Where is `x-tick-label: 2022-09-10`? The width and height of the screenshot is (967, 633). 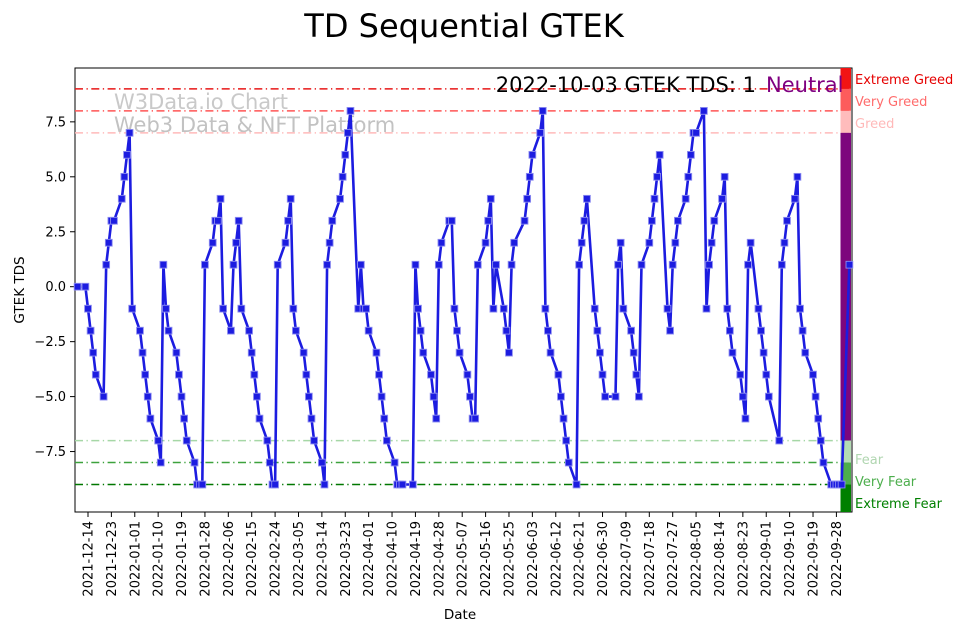 x-tick-label: 2022-09-10 is located at coordinates (790, 559).